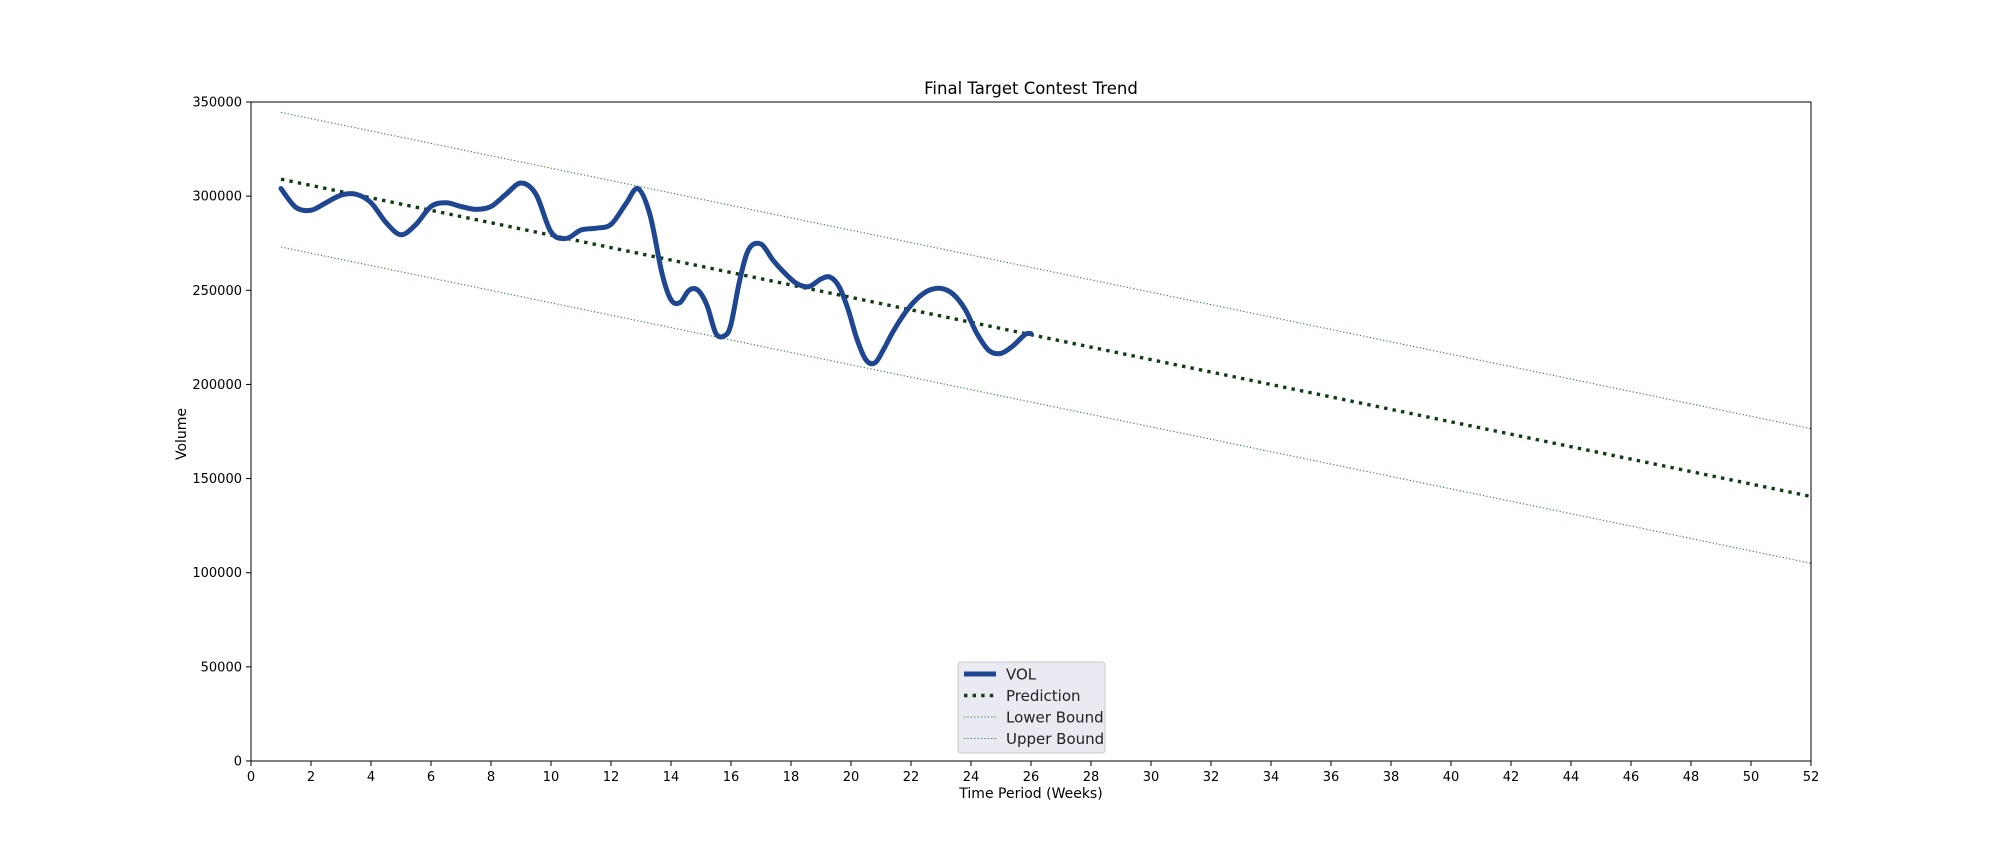 The width and height of the screenshot is (2000, 855). I want to click on y-tick-label: 0, so click(238, 762).